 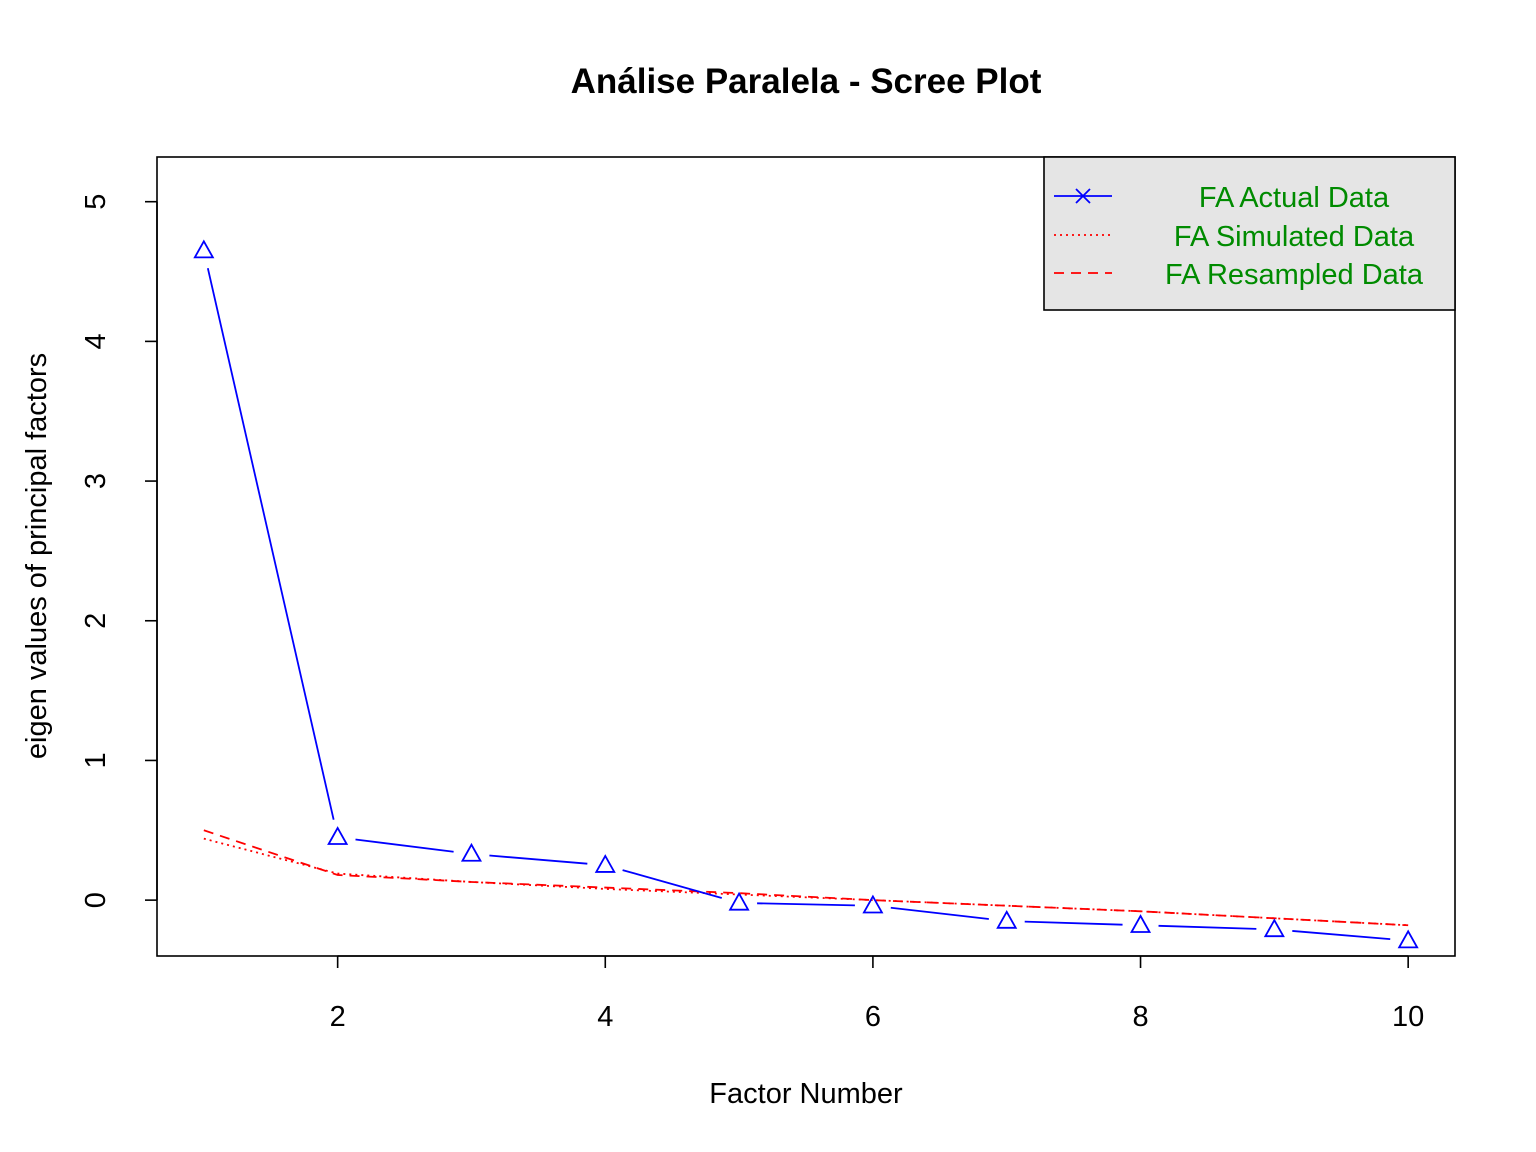 I want to click on y-tick-label: 0, so click(x=96, y=900).